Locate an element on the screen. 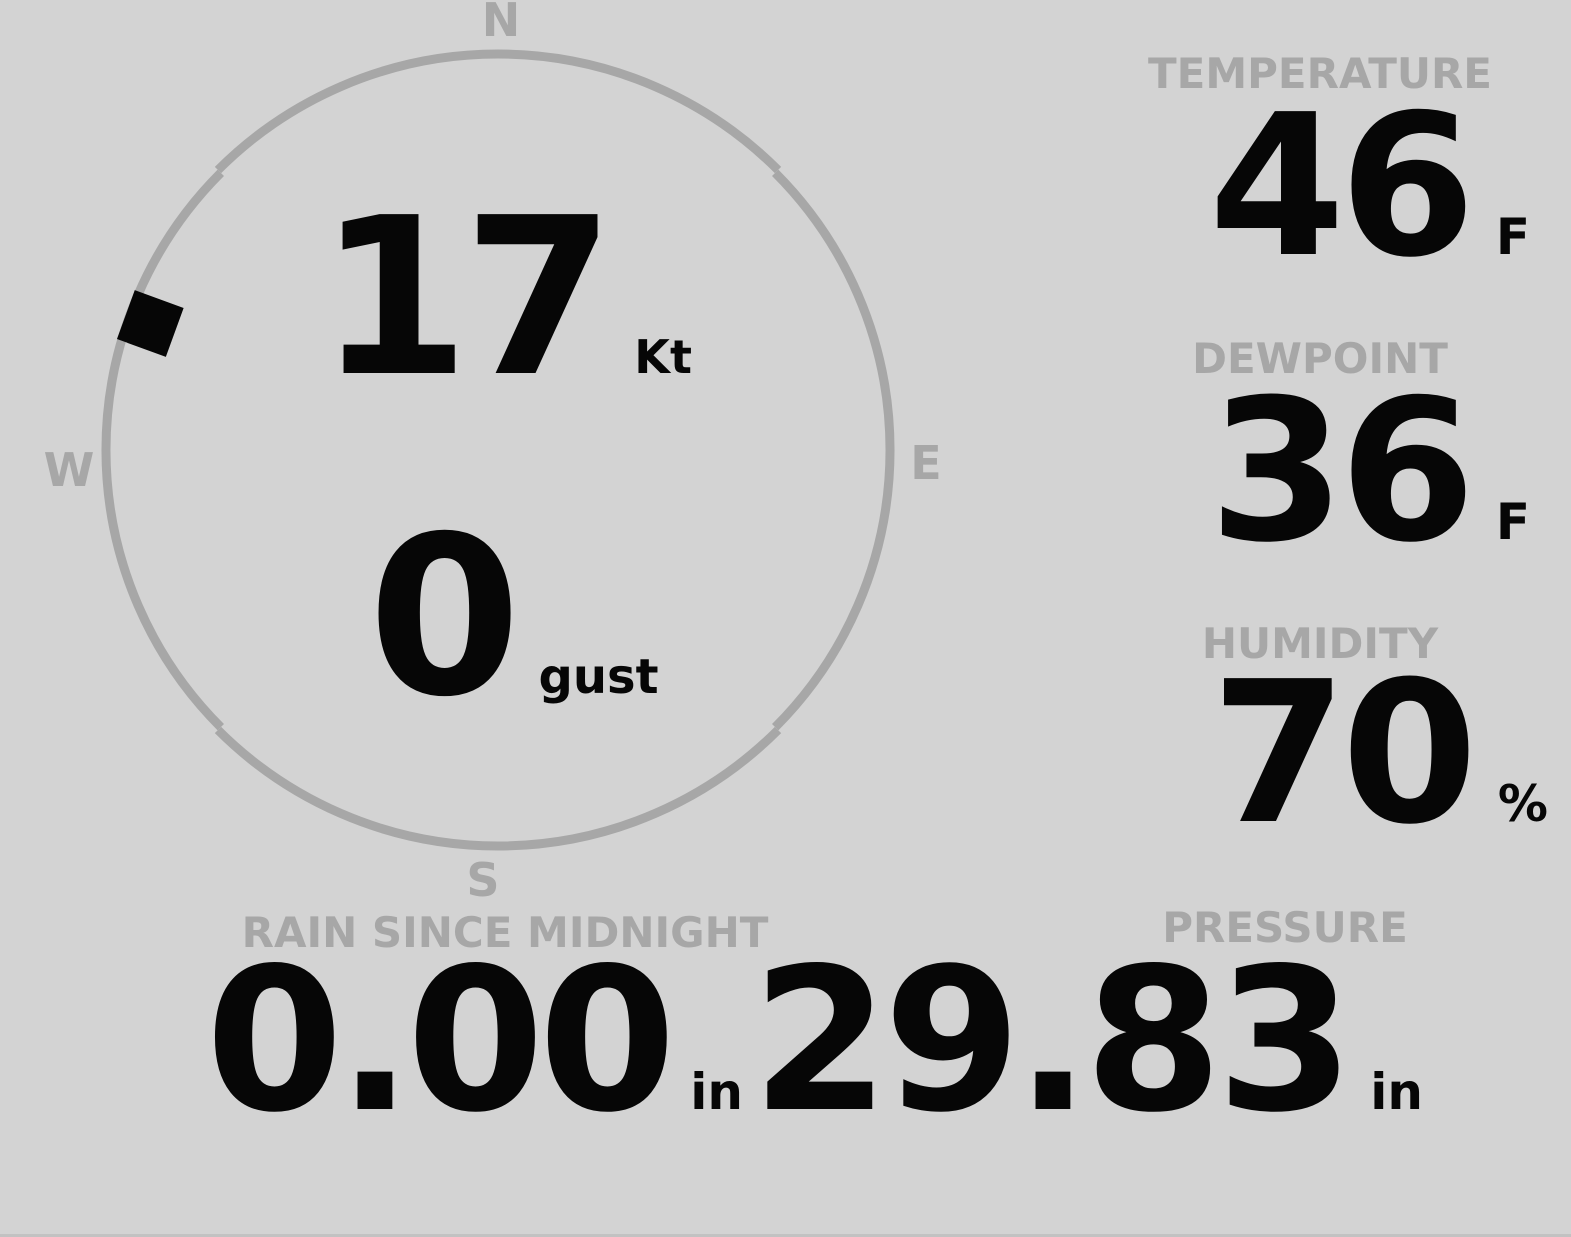 This screenshot has height=1237, width=1571. humidity-value: 70 % is located at coordinates (1379, 754).